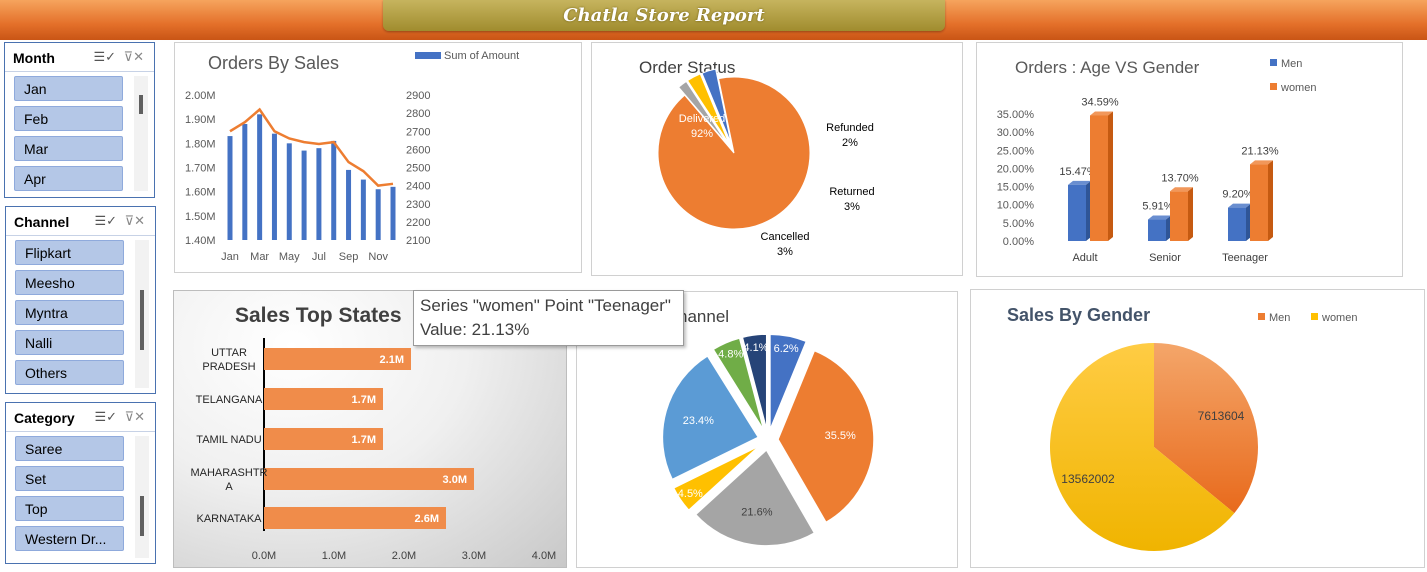 Image resolution: width=1427 pixels, height=572 pixels. I want to click on y-tick-label: 25.00%, so click(1016, 151).